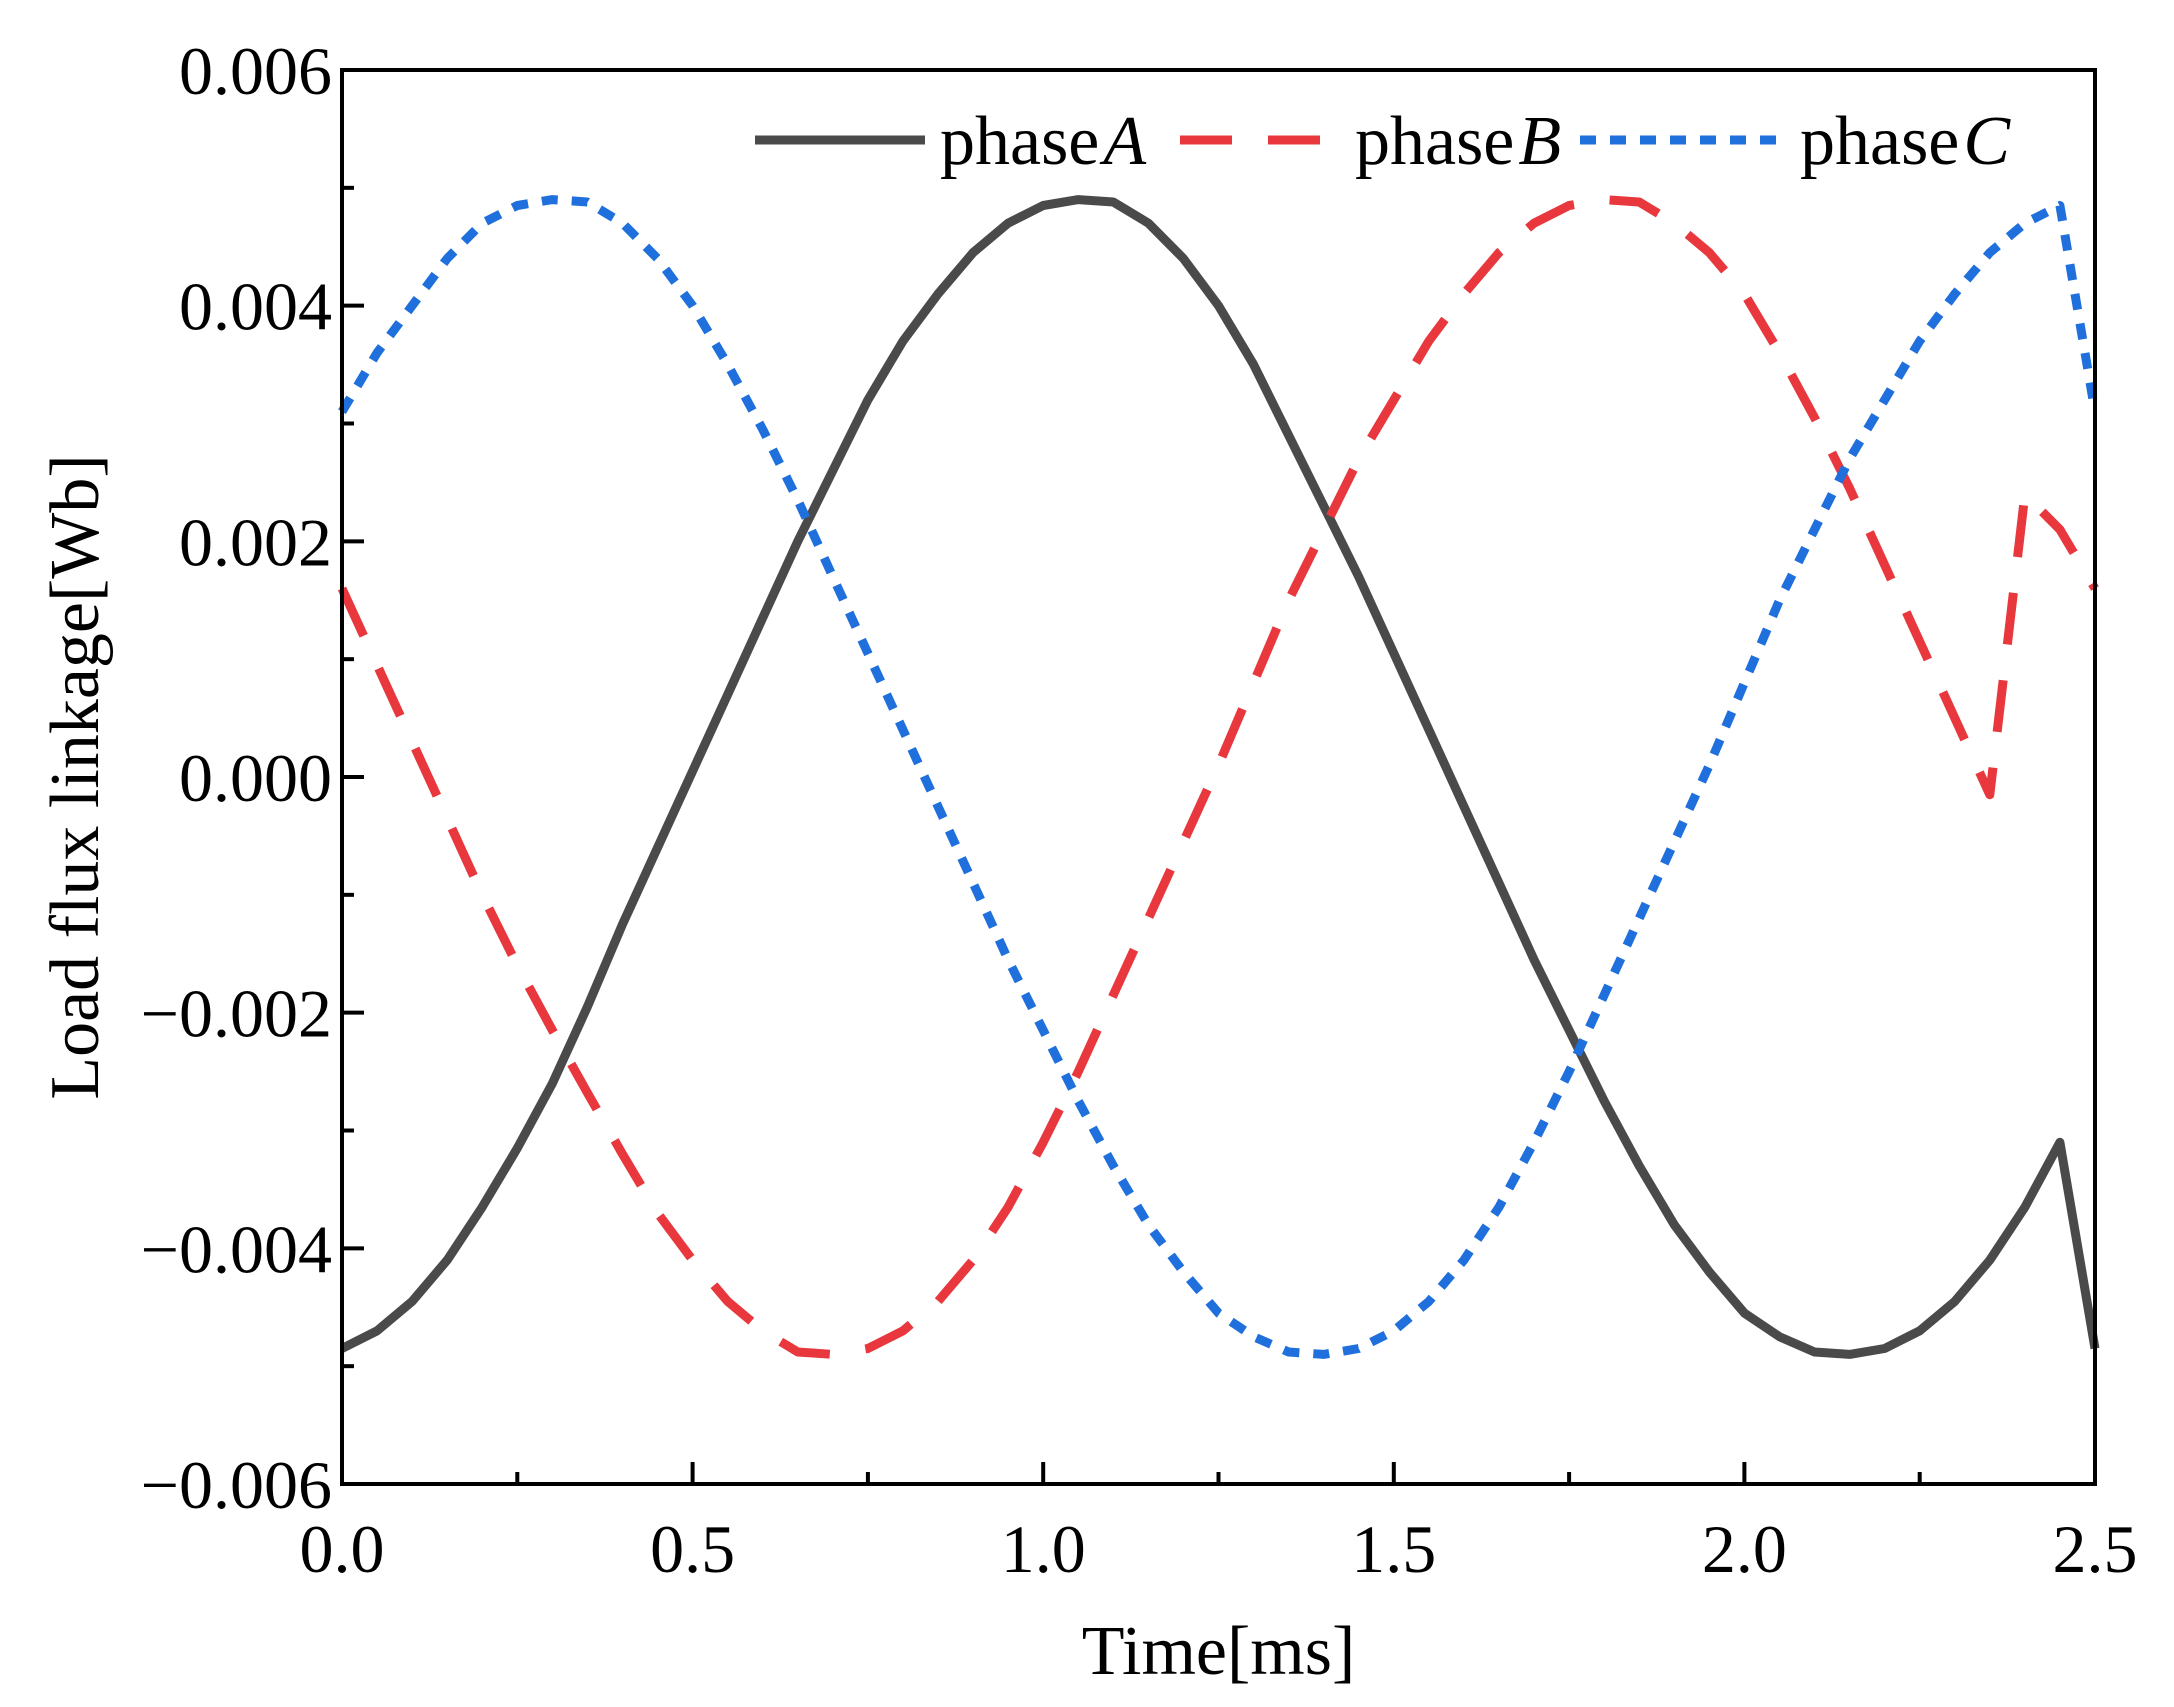 This screenshot has width=2174, height=1707. Describe the element at coordinates (236, 1249) in the screenshot. I see `y-tick-label: −0.004` at that location.